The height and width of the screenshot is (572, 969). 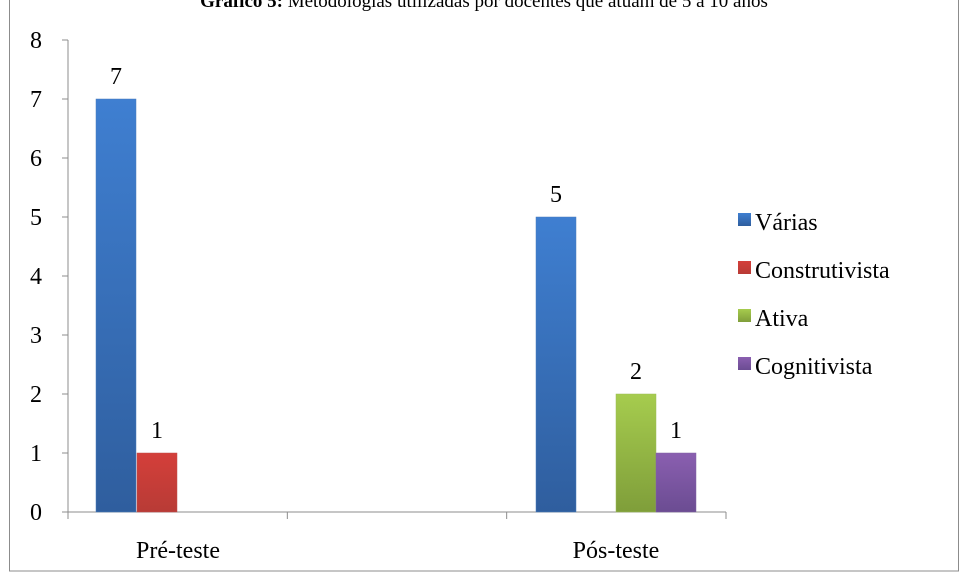 What do you see at coordinates (782, 319) in the screenshot?
I see `legend-label: Ativa` at bounding box center [782, 319].